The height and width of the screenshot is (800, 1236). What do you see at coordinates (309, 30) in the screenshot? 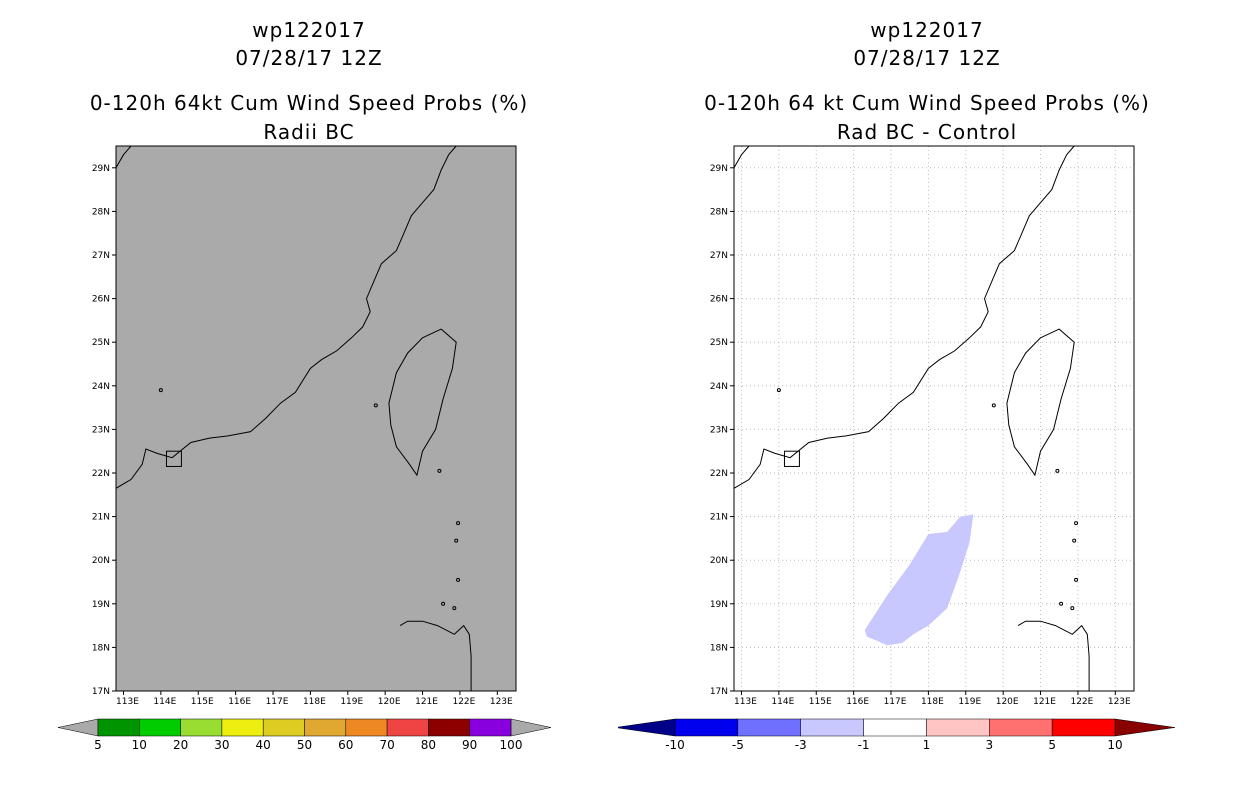
I see `storm-id-left: wp122017` at bounding box center [309, 30].